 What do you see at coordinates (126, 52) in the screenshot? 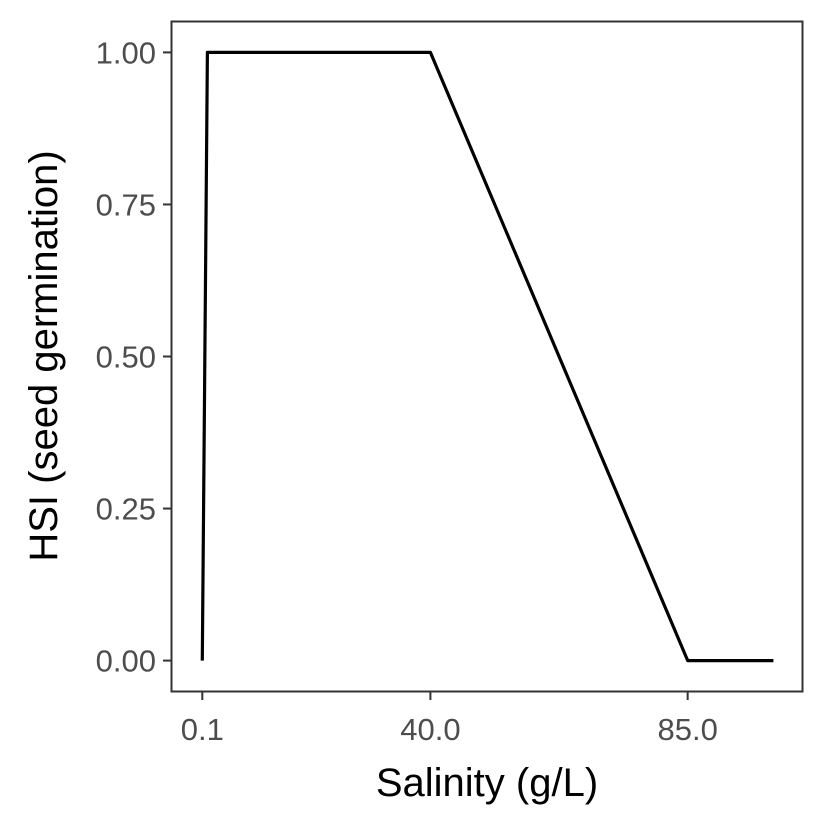
I see `y-tick-label: 1.00` at bounding box center [126, 52].